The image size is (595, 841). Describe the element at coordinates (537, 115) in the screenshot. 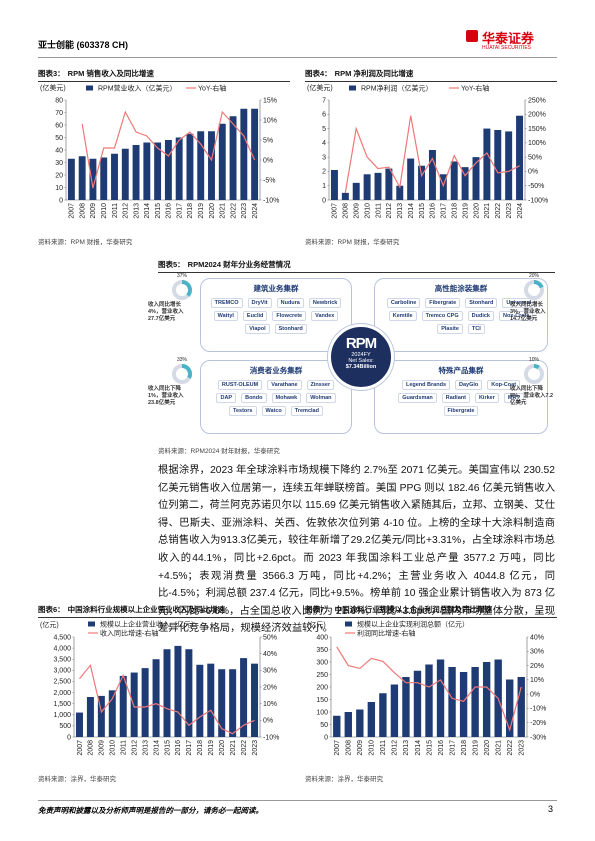

I see `y2-tick-label: 200%` at that location.